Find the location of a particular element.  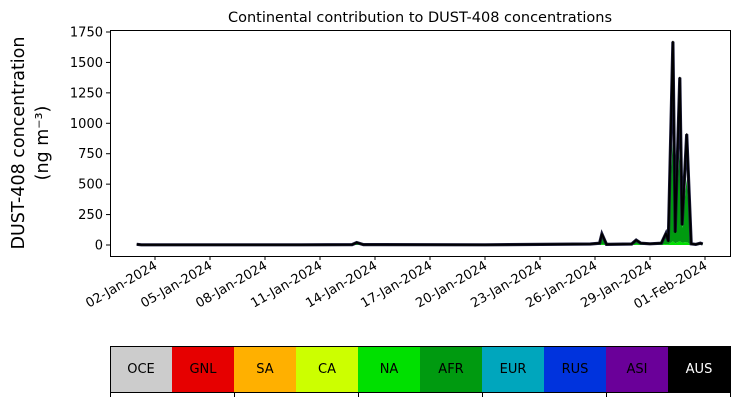

colorbar-cell-oce is located at coordinates (141, 369).